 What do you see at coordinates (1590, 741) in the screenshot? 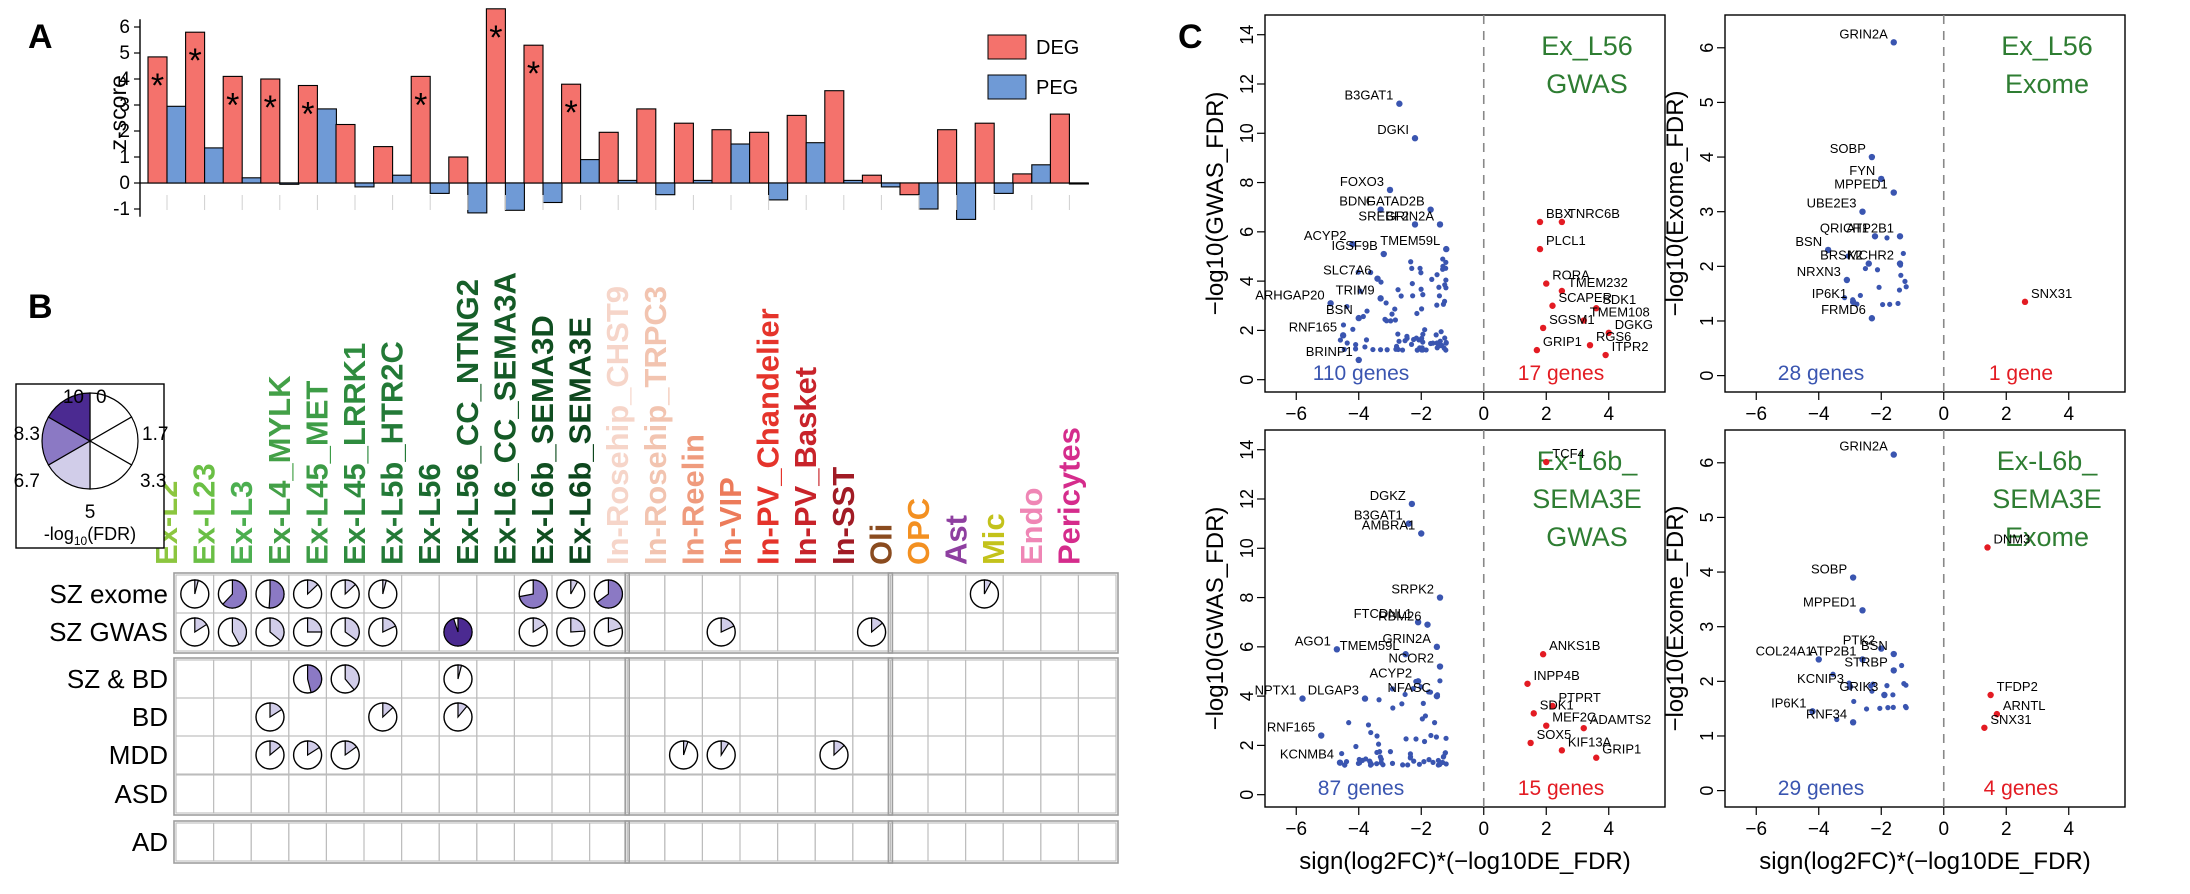
I see `gene-label: KIF13A` at bounding box center [1590, 741].